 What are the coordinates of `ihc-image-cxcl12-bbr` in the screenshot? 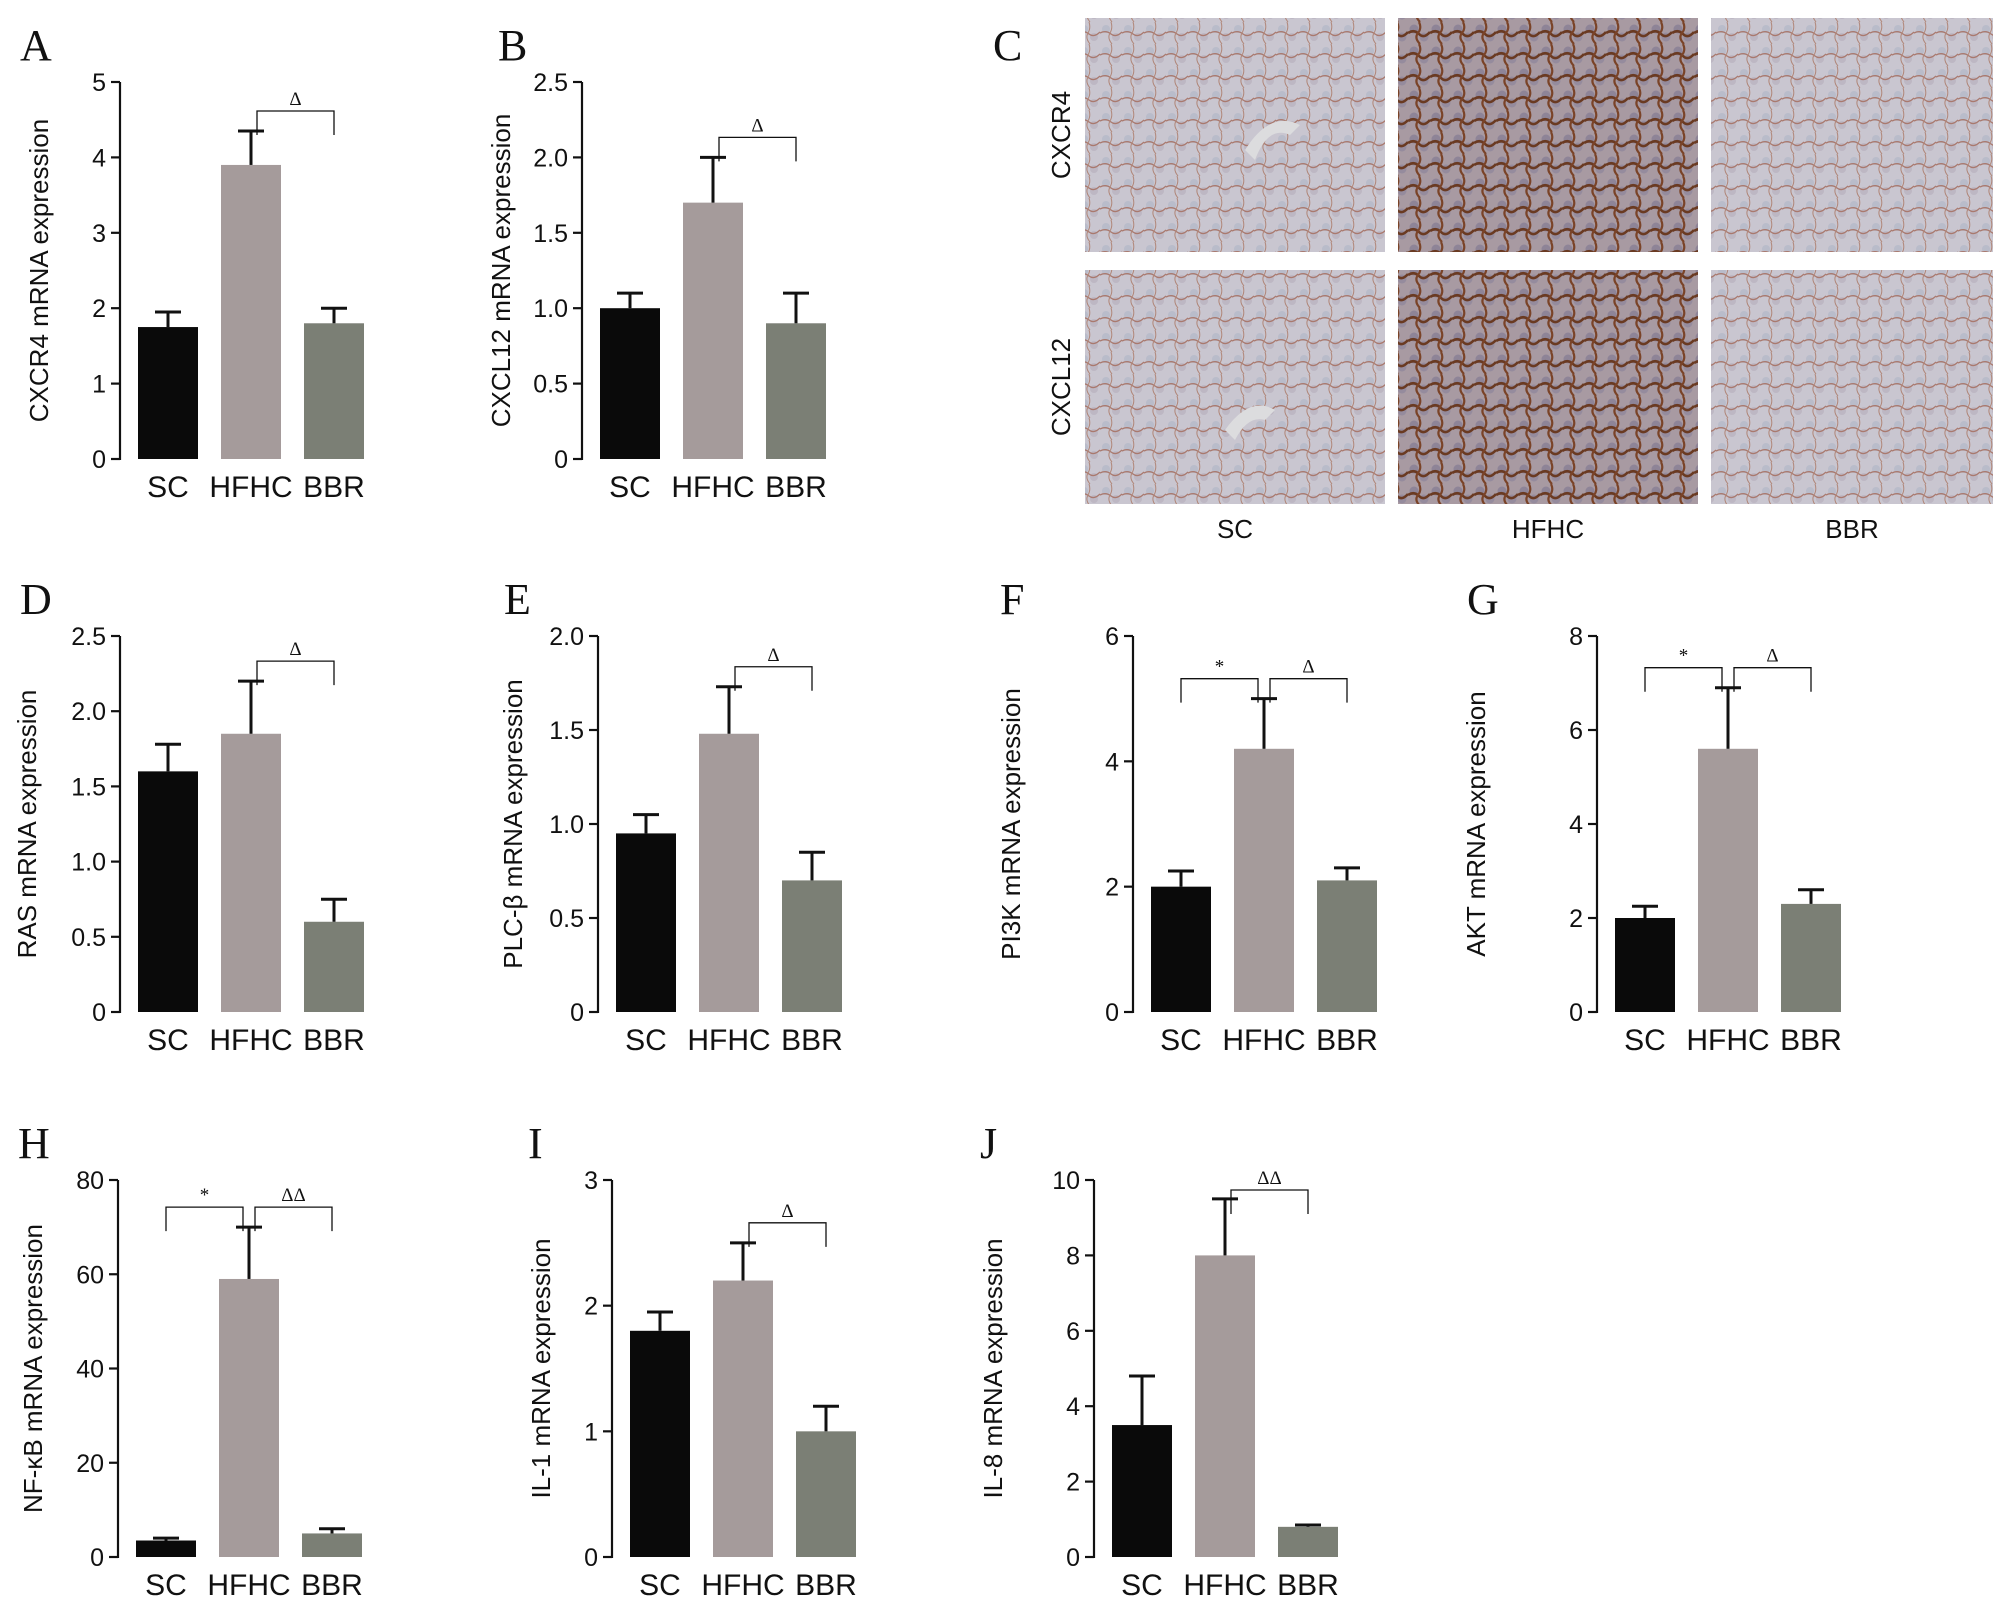 It's located at (1852, 387).